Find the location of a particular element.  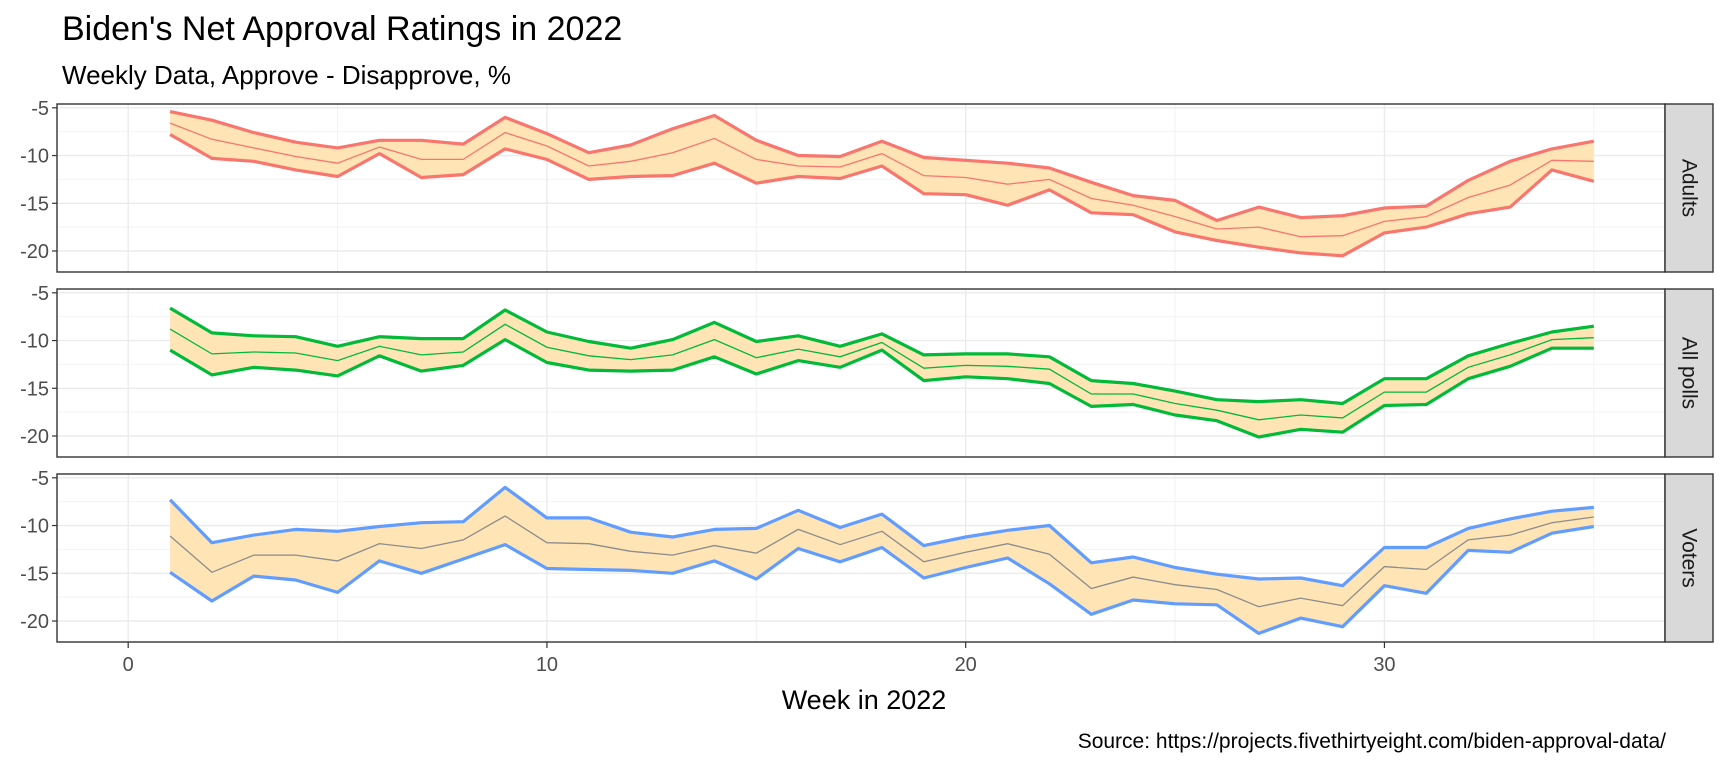

facet-strip-label: Voters is located at coordinates (1689, 558).